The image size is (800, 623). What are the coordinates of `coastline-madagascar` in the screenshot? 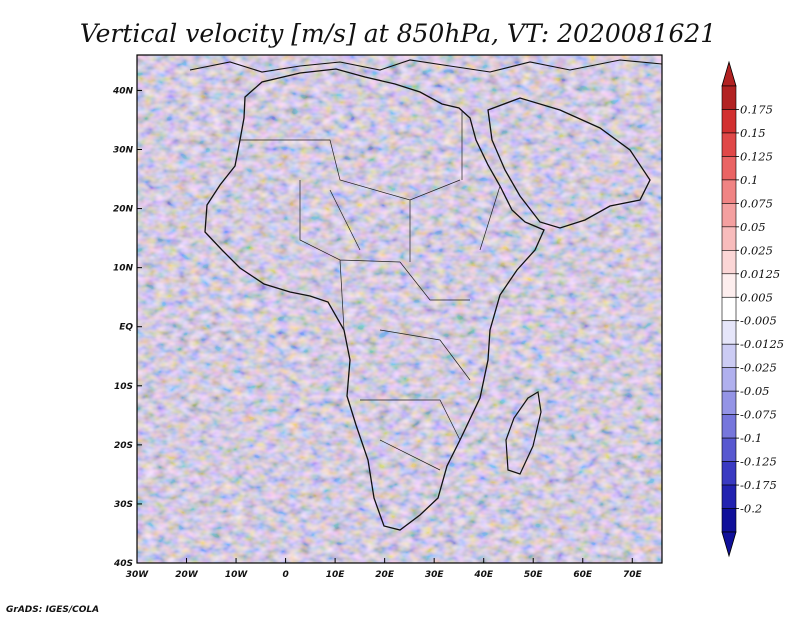 It's located at (523, 433).